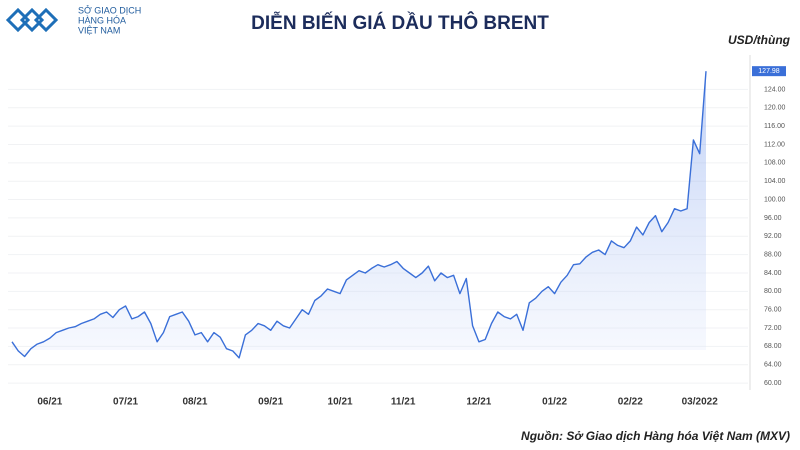  I want to click on chart-title: DIỄN BIẾN GIÁ DẦU THÔ BRENT, so click(400, 23).